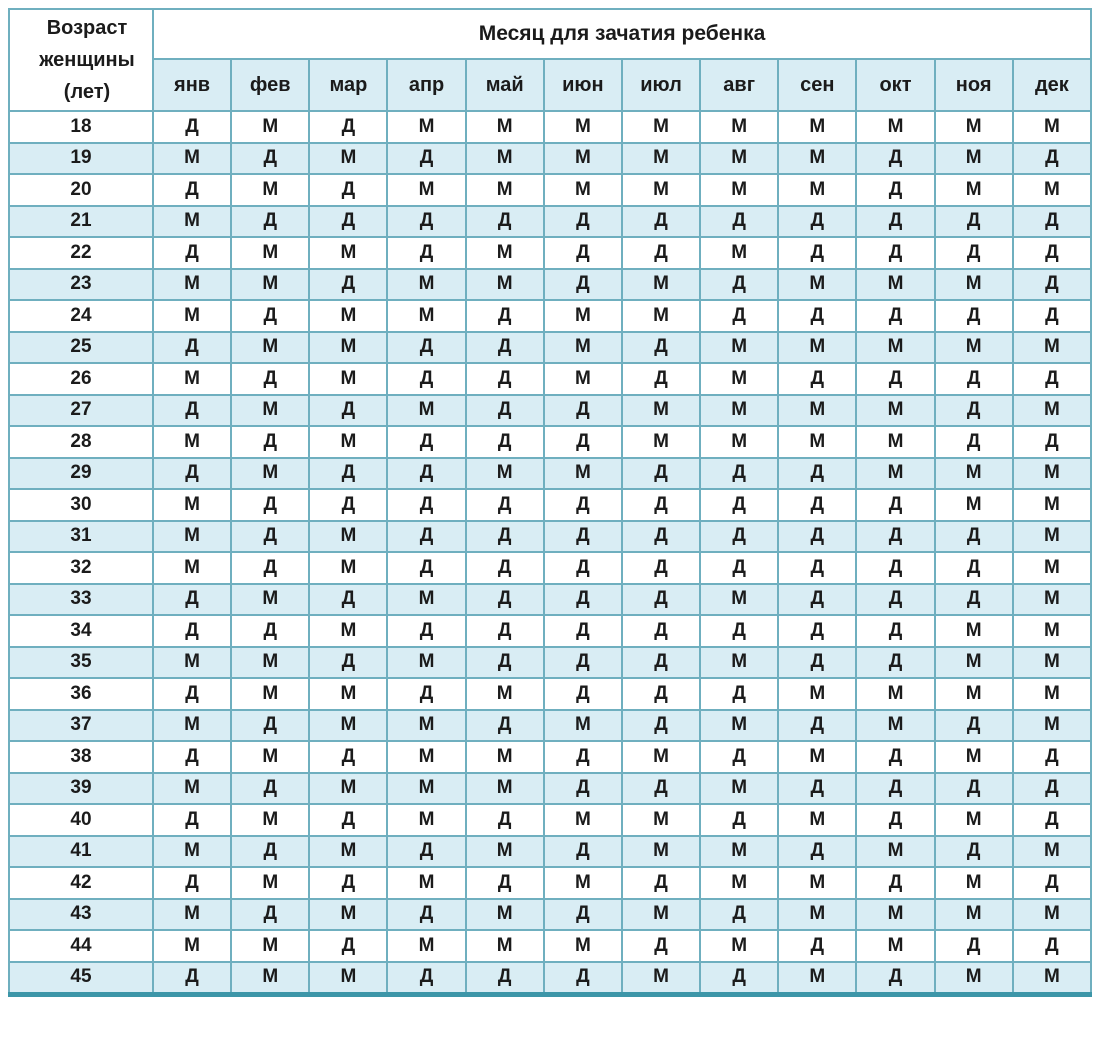 This screenshot has width=1100, height=1037. I want to click on month-header-апр: апр, so click(426, 85).